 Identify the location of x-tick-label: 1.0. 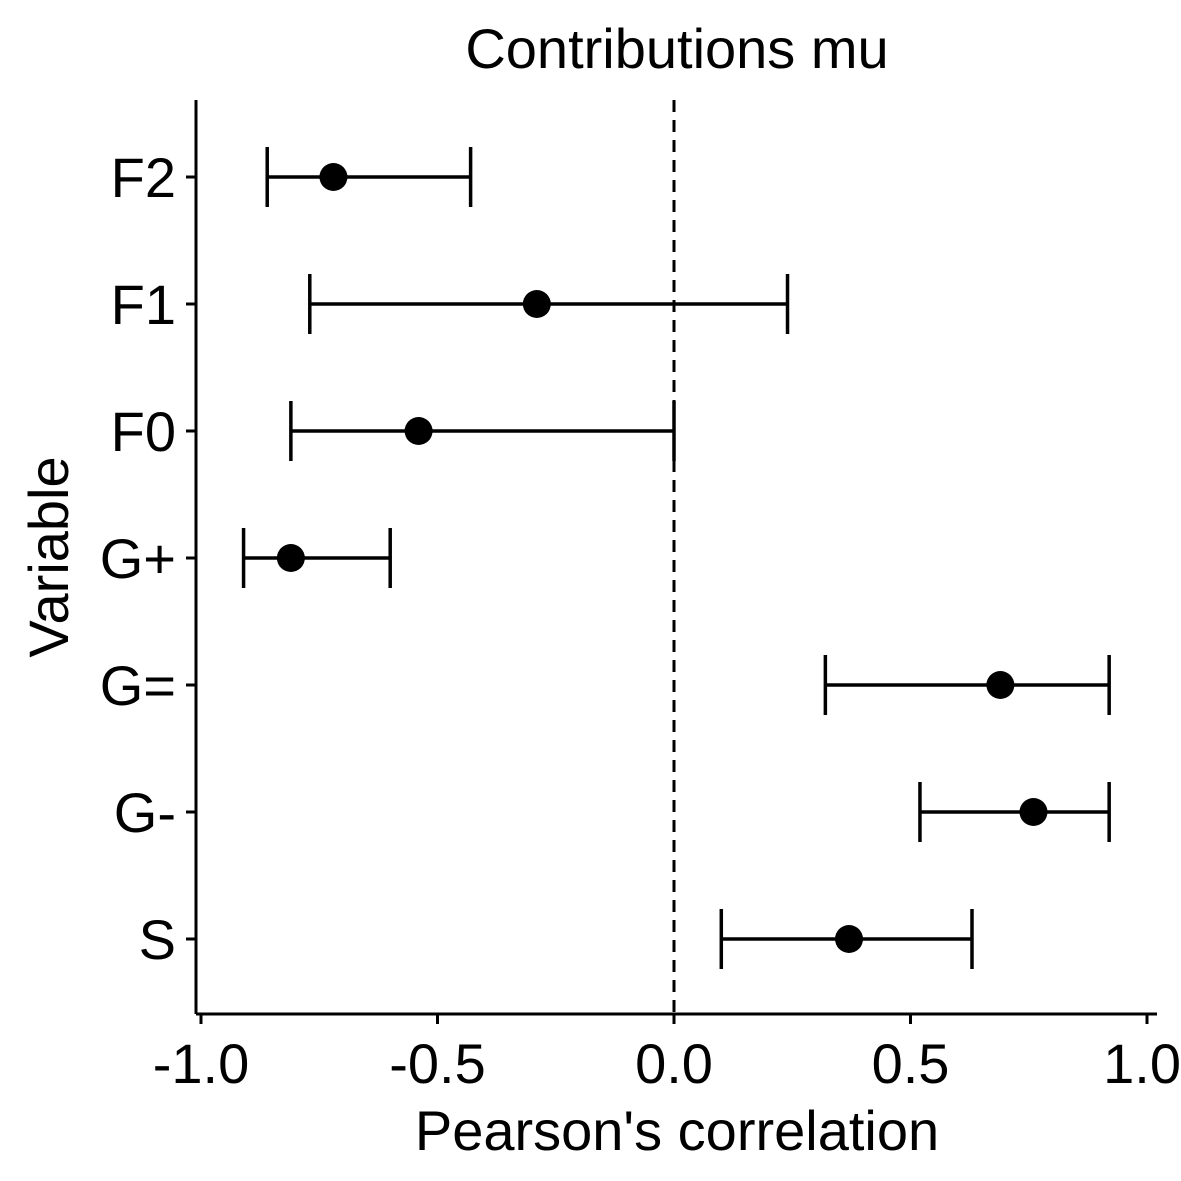
(1142, 1063).